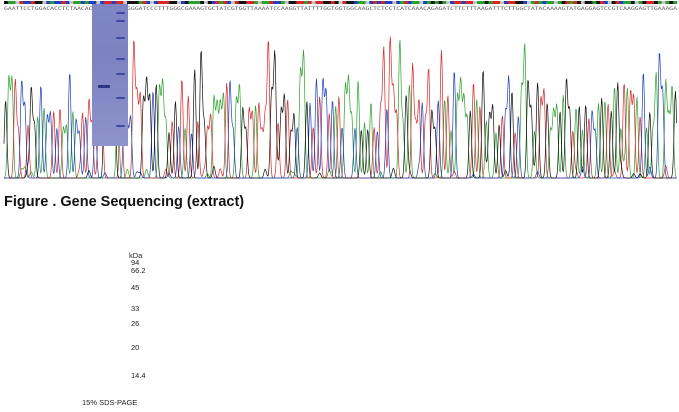 The image size is (679, 412). I want to click on sds-page-gel-image, so click(110, 75).